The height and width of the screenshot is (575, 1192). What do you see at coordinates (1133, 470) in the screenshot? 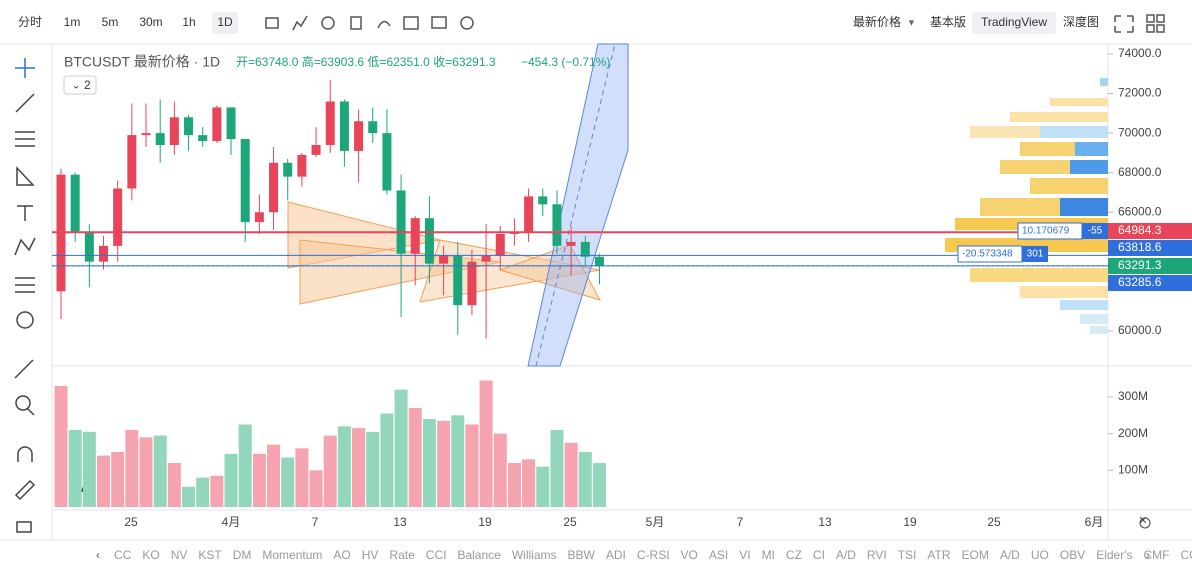
I see `volume-tick-label: 100M` at bounding box center [1133, 470].